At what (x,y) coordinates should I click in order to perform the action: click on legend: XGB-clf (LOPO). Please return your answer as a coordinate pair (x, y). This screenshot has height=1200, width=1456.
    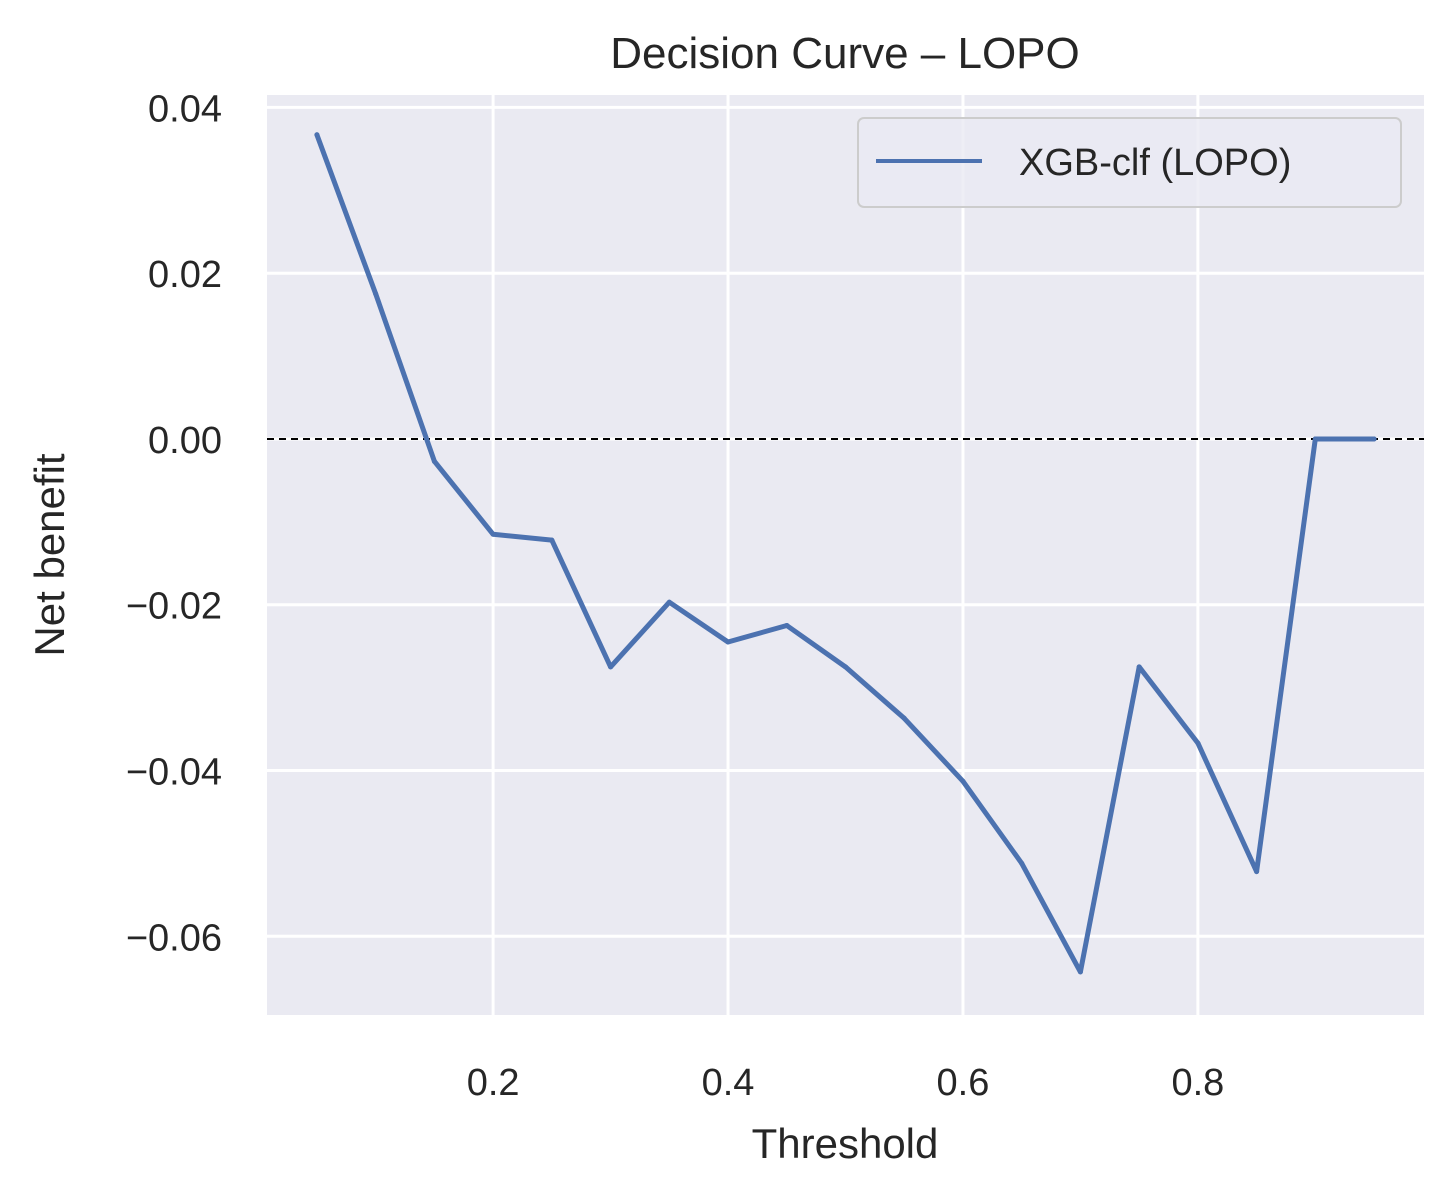
    Looking at the image, I should click on (1129, 162).